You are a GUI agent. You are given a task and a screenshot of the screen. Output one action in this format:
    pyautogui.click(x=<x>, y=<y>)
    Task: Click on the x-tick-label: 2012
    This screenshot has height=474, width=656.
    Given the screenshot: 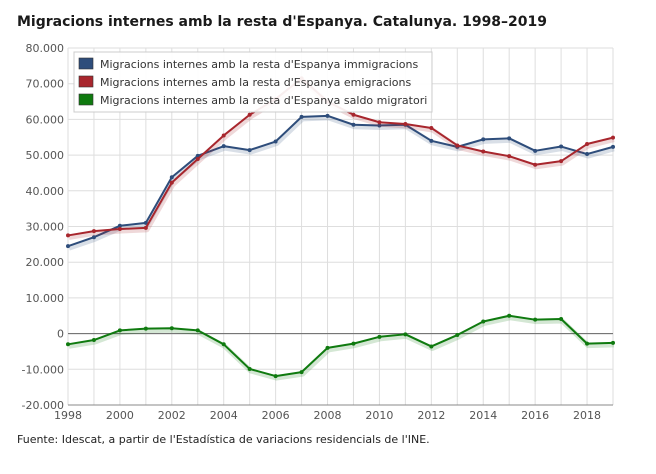 What is the action you would take?
    pyautogui.click(x=431, y=415)
    